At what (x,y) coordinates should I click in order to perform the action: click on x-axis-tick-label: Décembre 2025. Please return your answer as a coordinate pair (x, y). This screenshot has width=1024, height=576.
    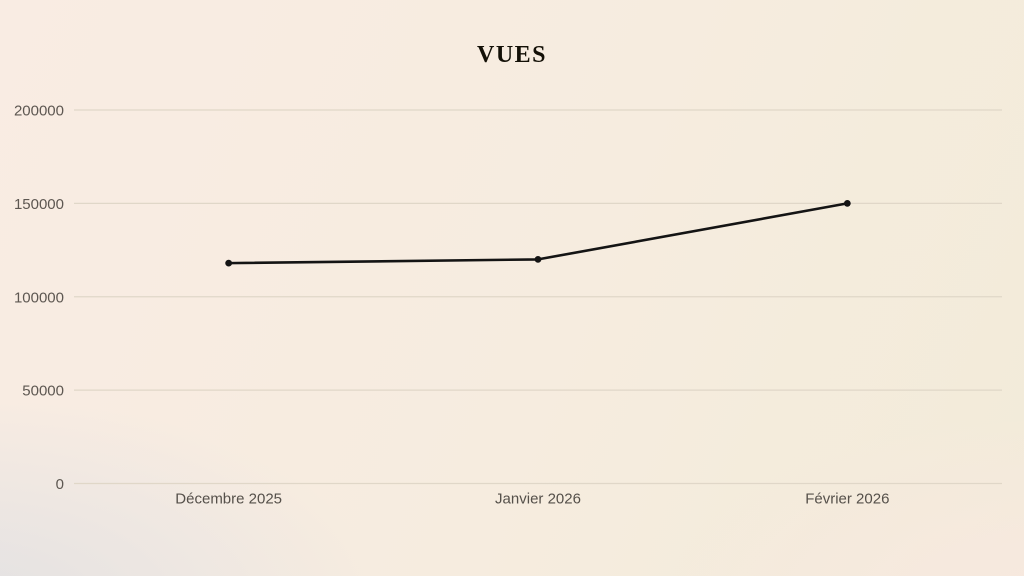
    Looking at the image, I should click on (228, 499).